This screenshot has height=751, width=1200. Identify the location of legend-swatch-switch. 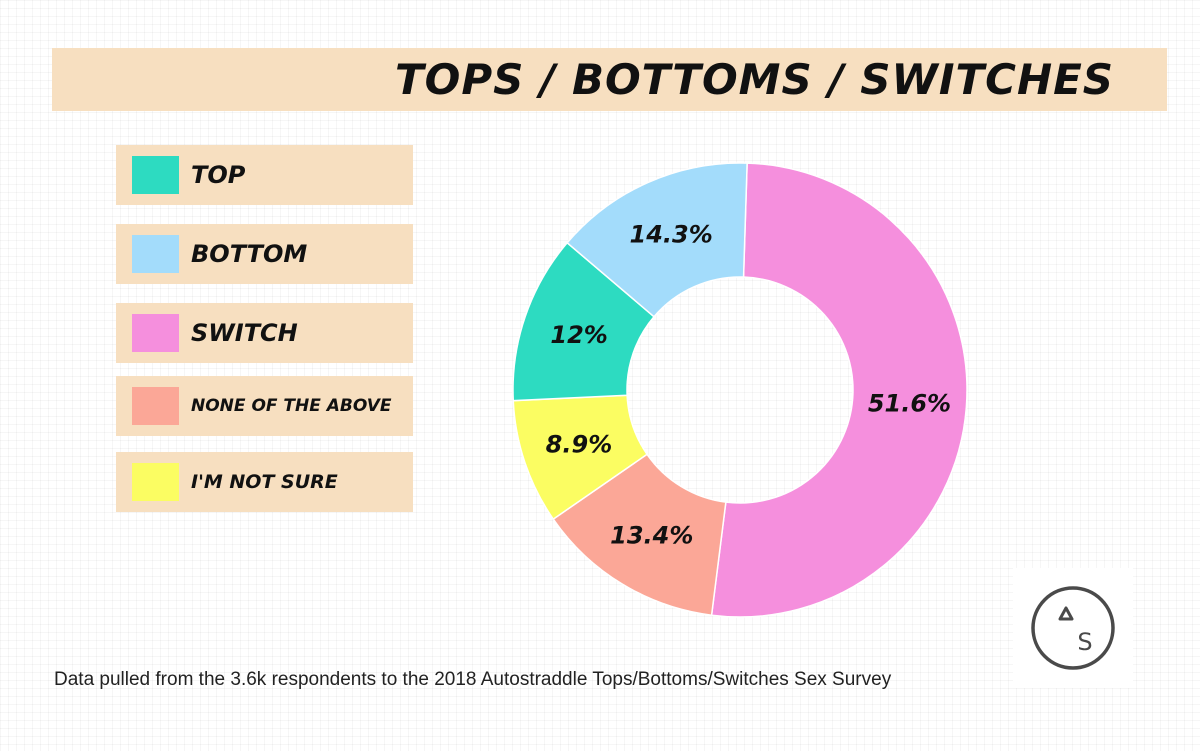
(155, 333).